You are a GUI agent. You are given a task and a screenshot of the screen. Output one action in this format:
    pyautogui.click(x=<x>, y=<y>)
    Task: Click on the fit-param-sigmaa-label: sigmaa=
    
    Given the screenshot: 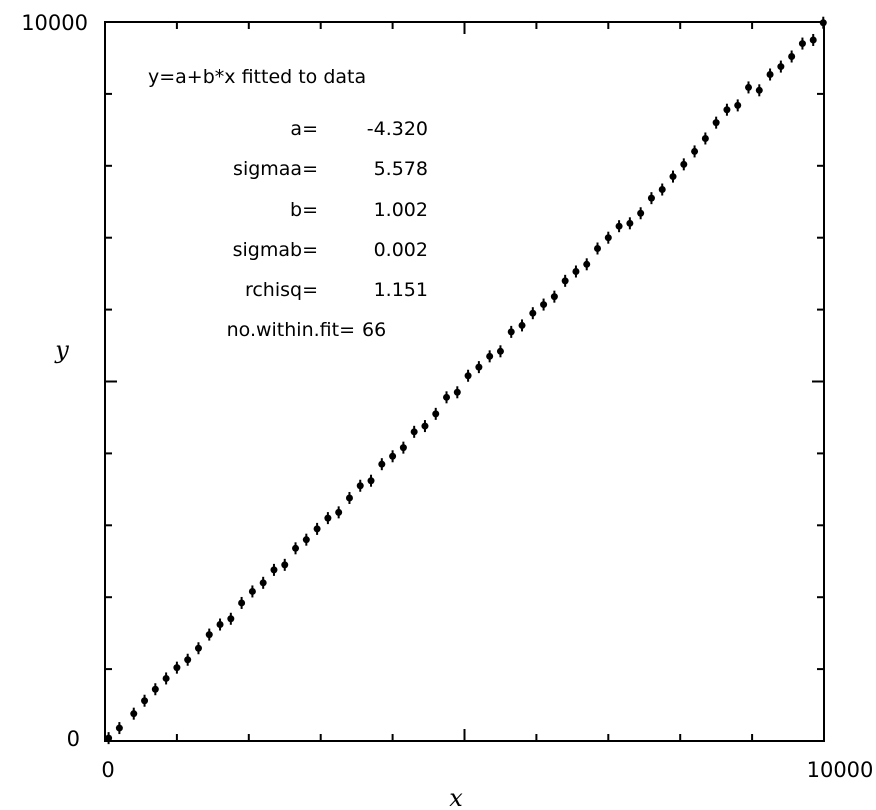 What is the action you would take?
    pyautogui.click(x=275, y=169)
    